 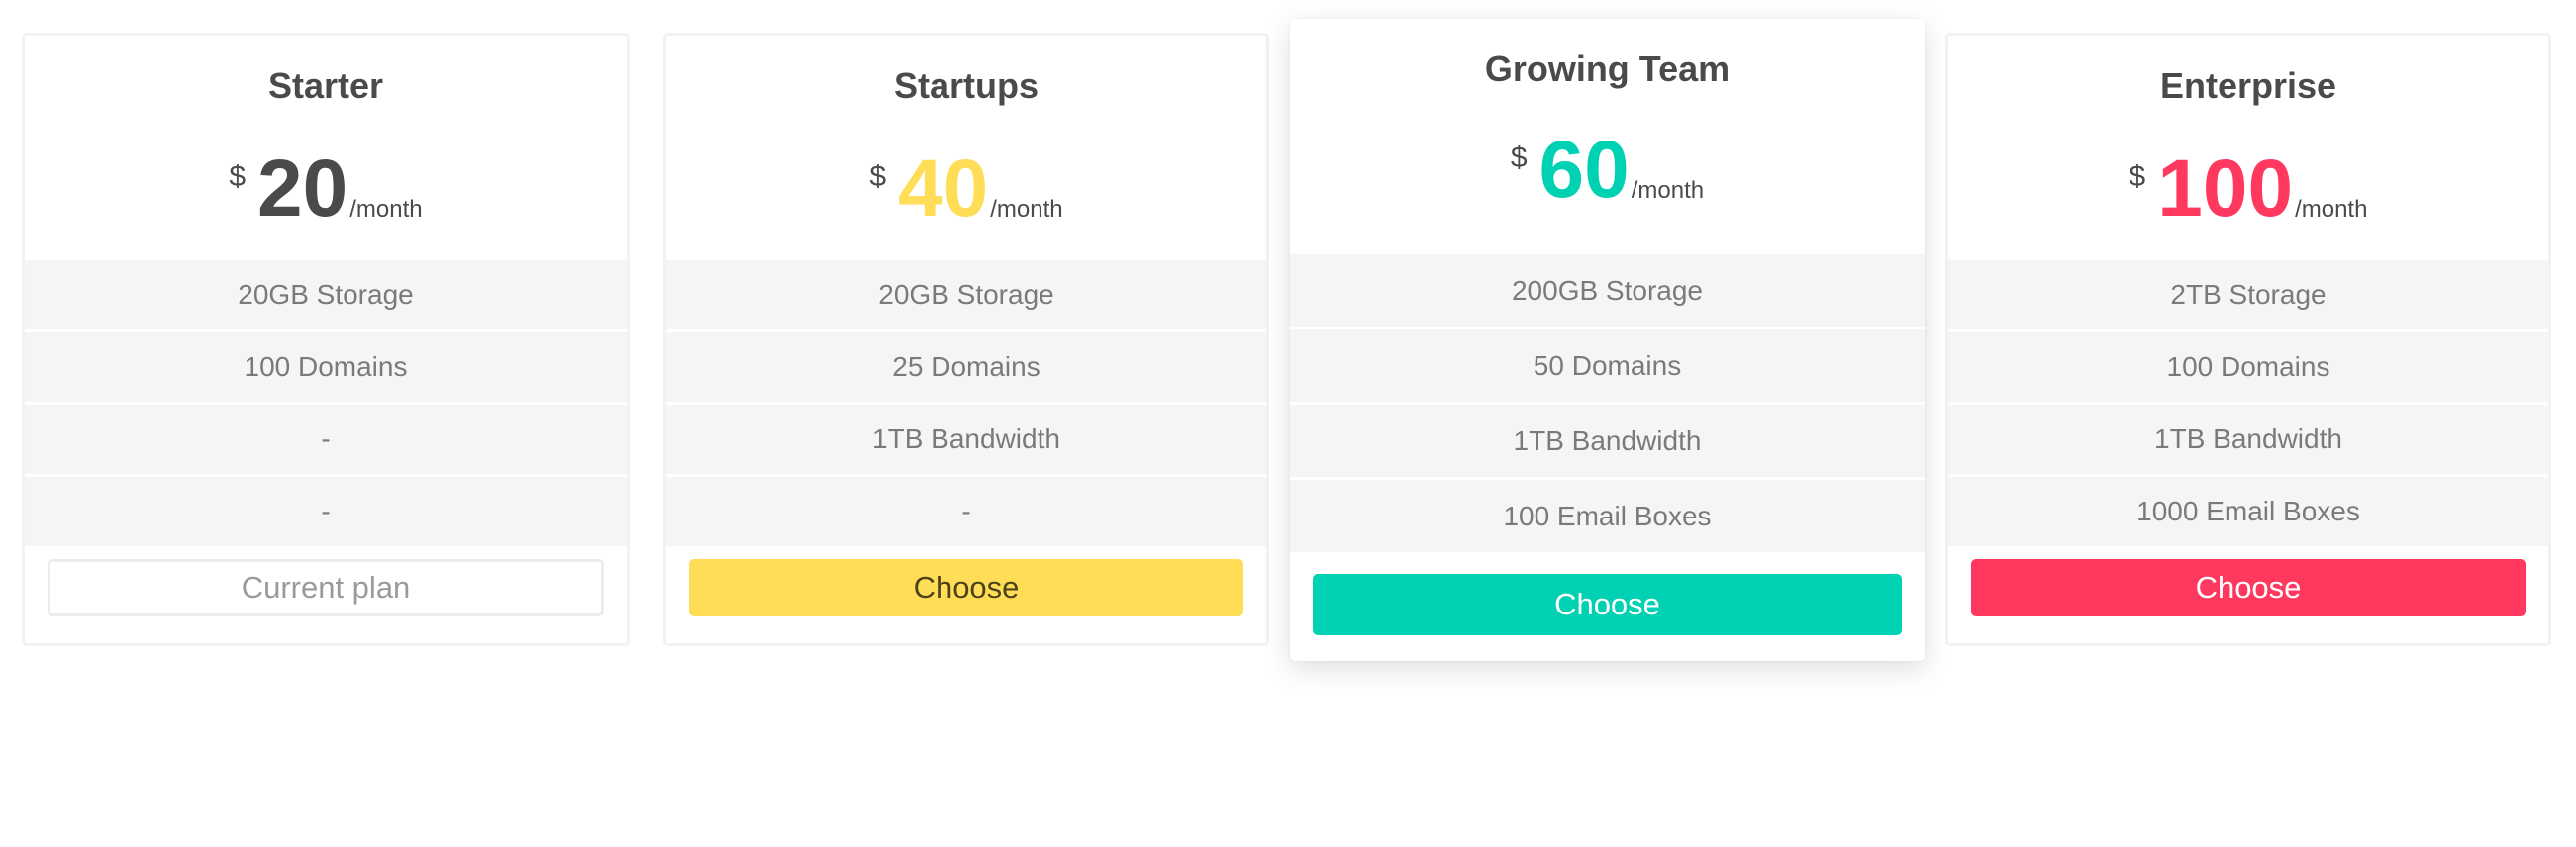 What do you see at coordinates (326, 587) in the screenshot?
I see `current-plan-button: Current plan` at bounding box center [326, 587].